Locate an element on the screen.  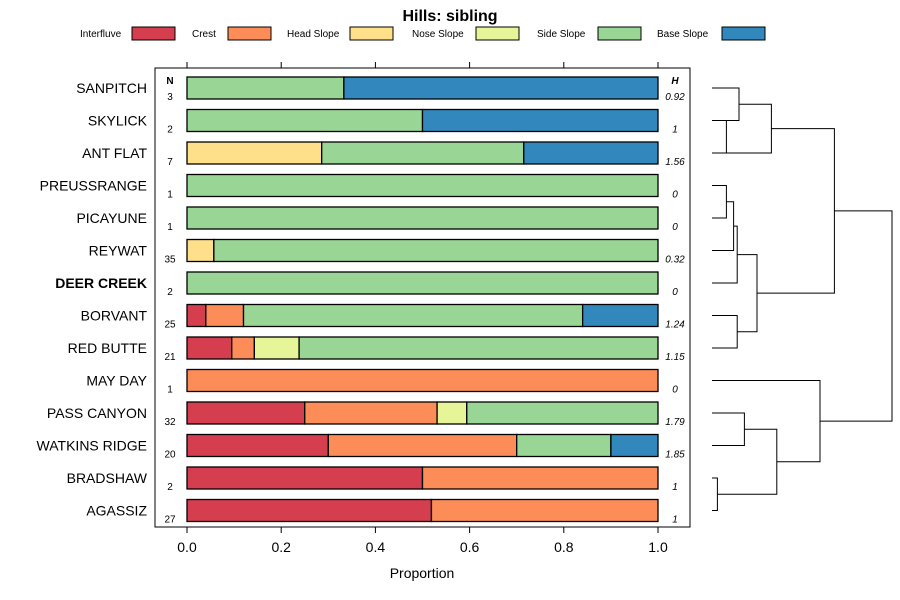
x-tick-label: 0.4 is located at coordinates (376, 547).